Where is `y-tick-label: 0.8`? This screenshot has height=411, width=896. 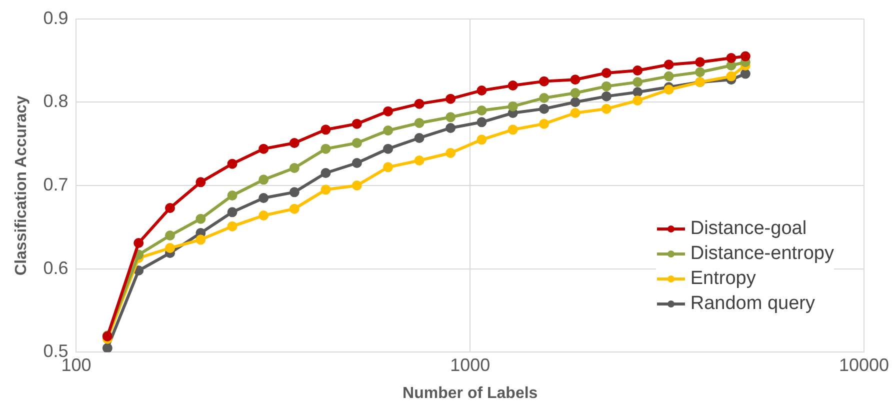 y-tick-label: 0.8 is located at coordinates (55, 101).